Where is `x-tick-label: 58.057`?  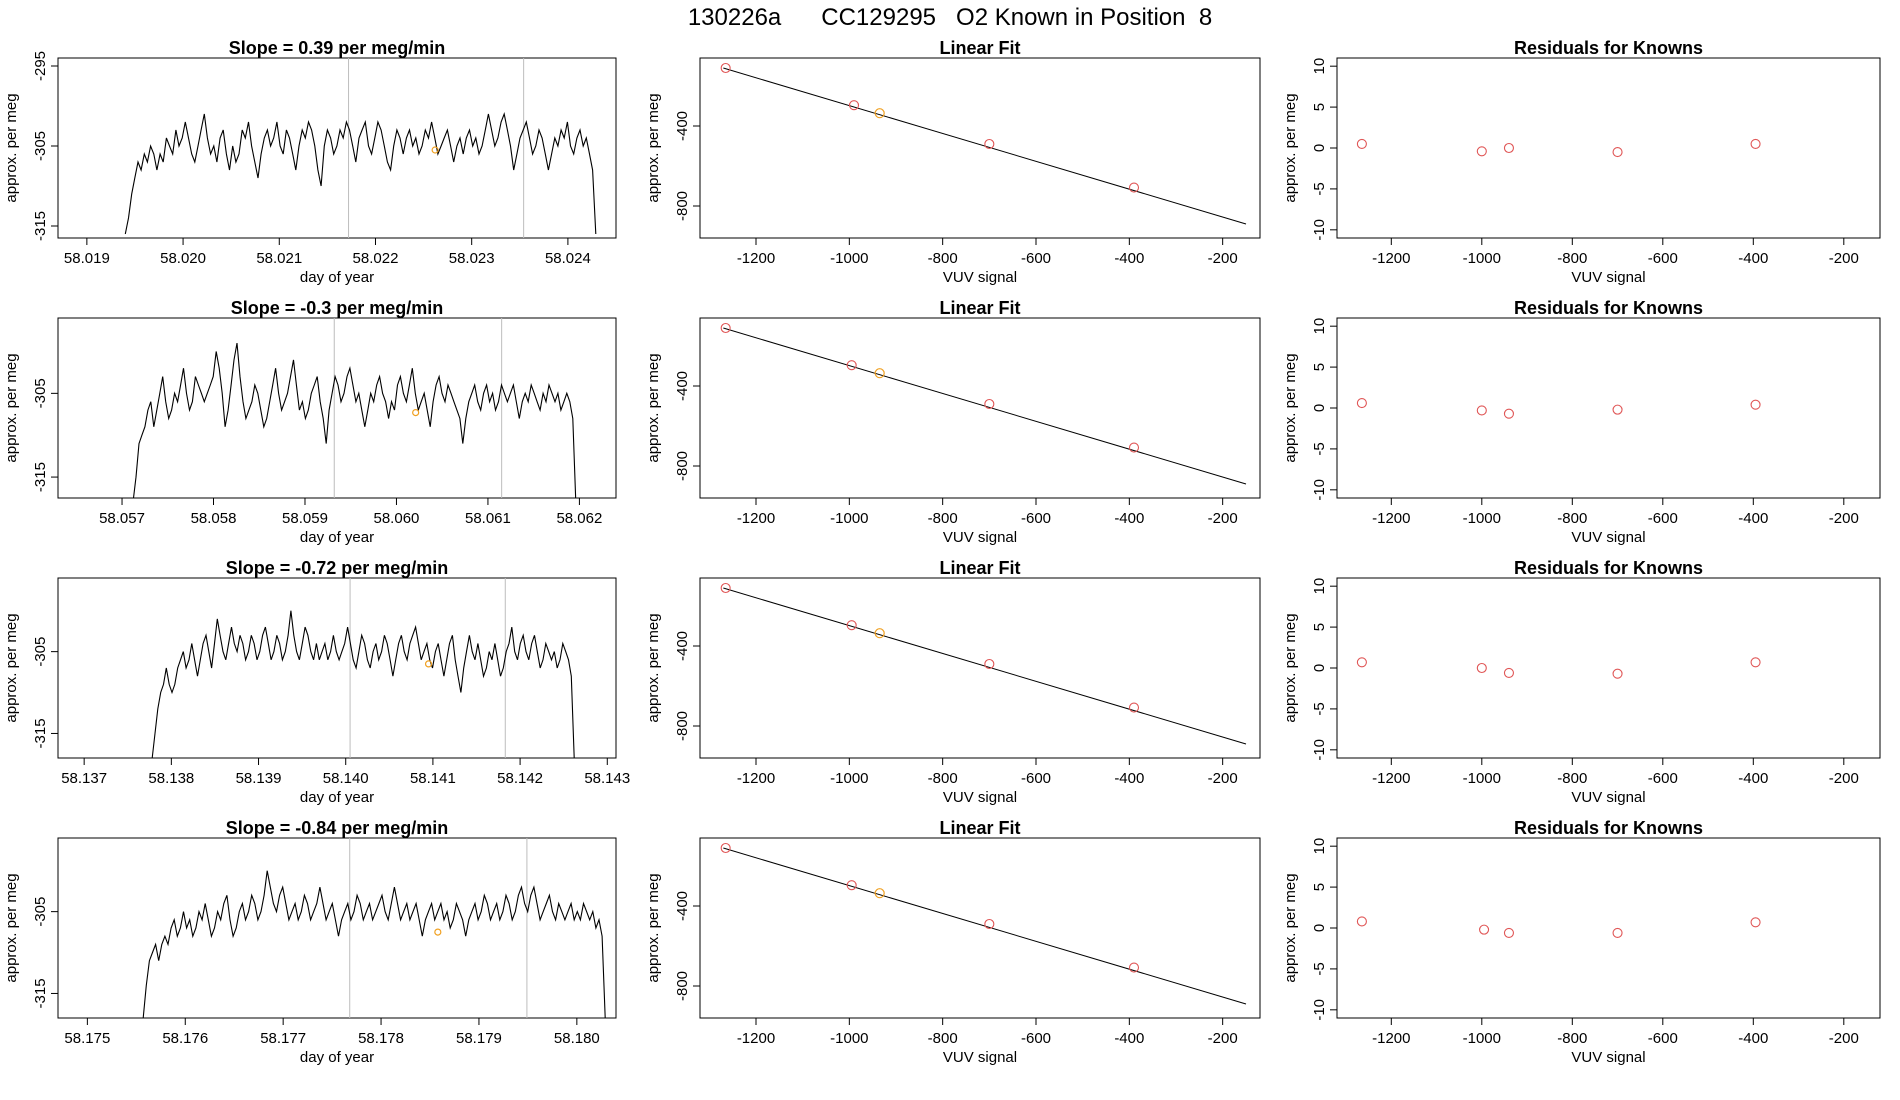
x-tick-label: 58.057 is located at coordinates (122, 518).